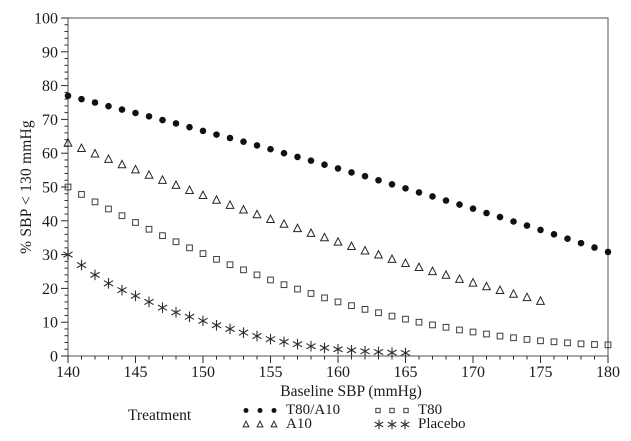 This screenshot has width=631, height=441. Describe the element at coordinates (160, 415) in the screenshot. I see `legend-title: Treatment` at that location.